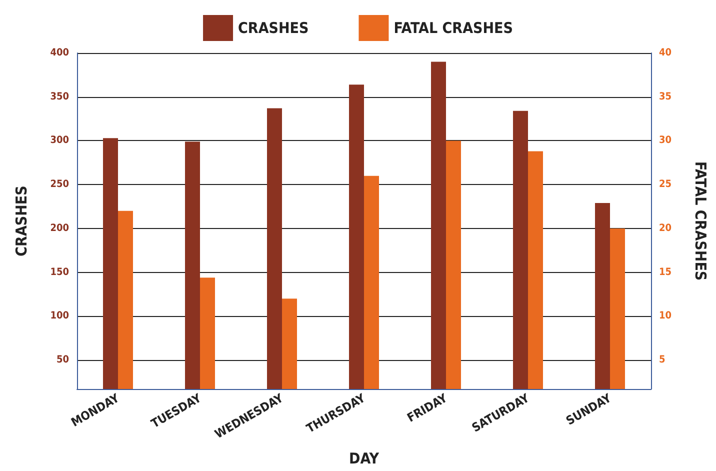 Image resolution: width=716 pixels, height=471 pixels. What do you see at coordinates (59, 96) in the screenshot?
I see `y-tick-label: 350` at bounding box center [59, 96].